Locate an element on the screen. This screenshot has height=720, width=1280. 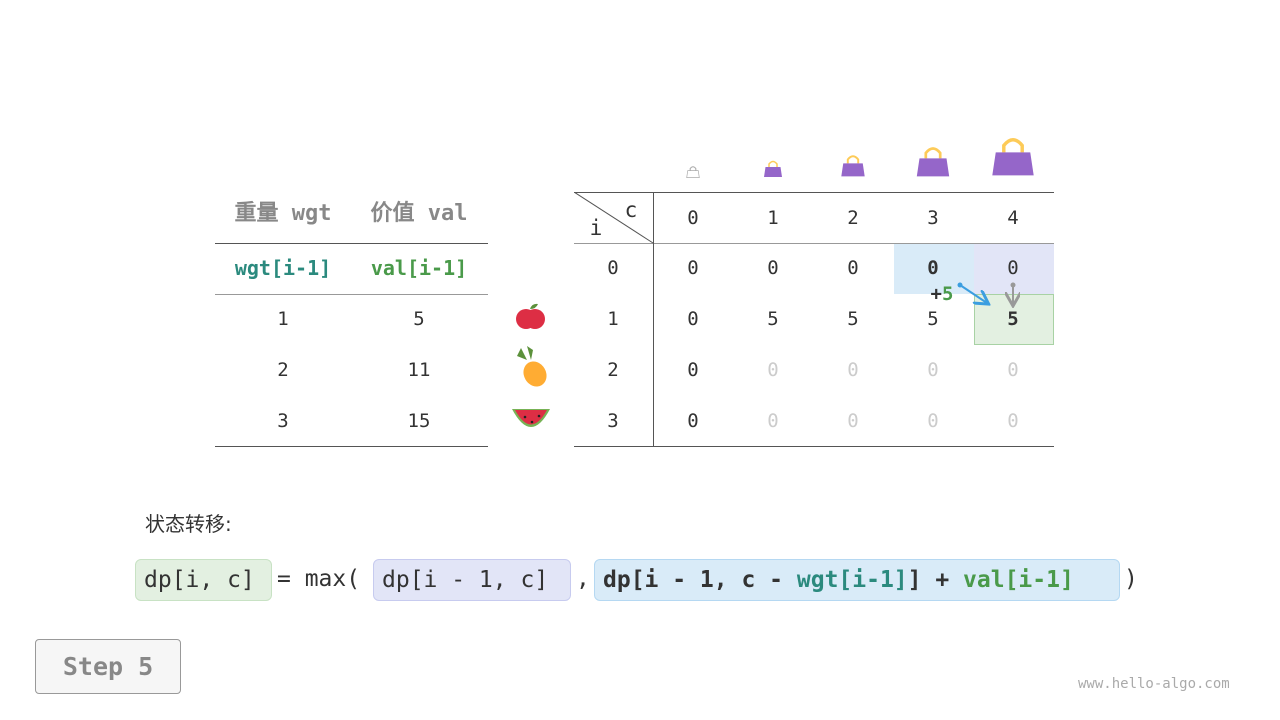
col-header: 2 is located at coordinates (853, 218).